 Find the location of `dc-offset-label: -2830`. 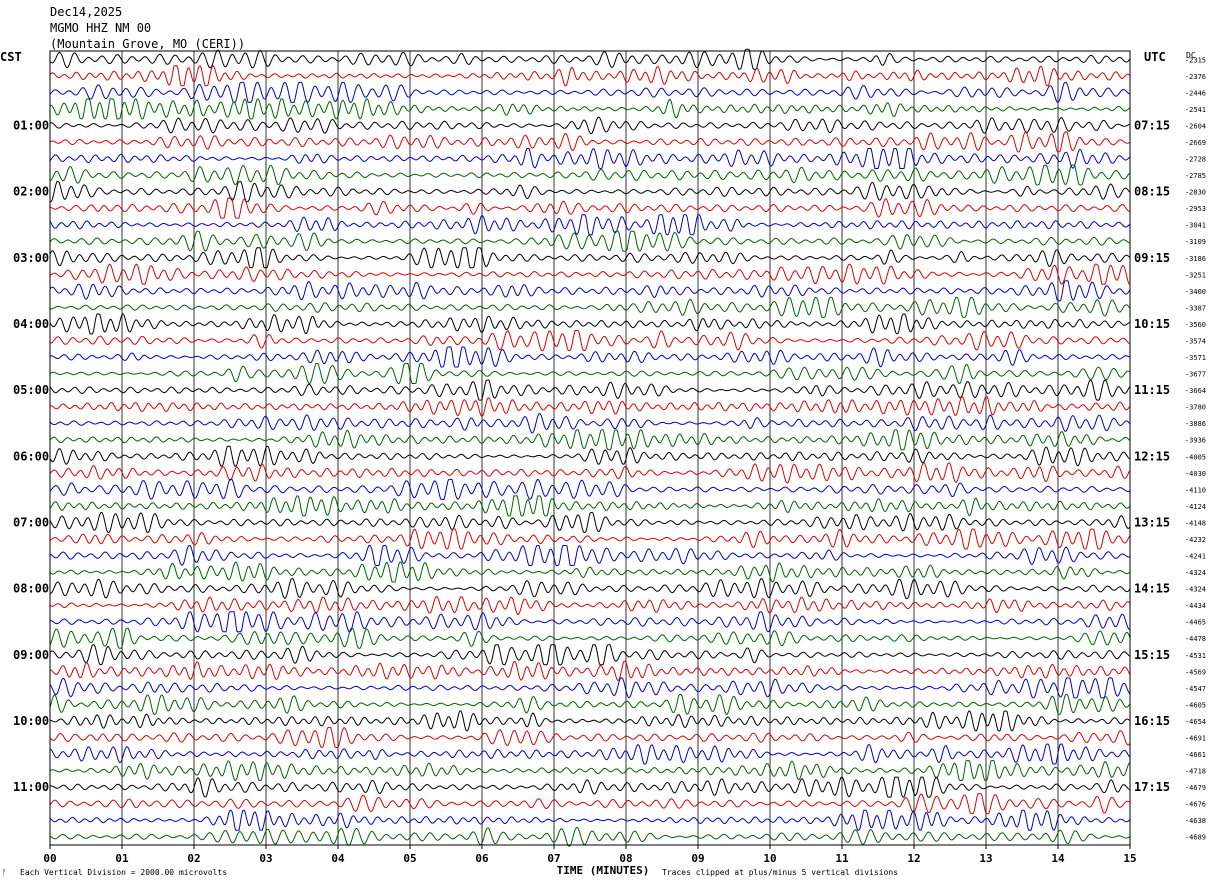

dc-offset-label: -2830 is located at coordinates (1195, 193).